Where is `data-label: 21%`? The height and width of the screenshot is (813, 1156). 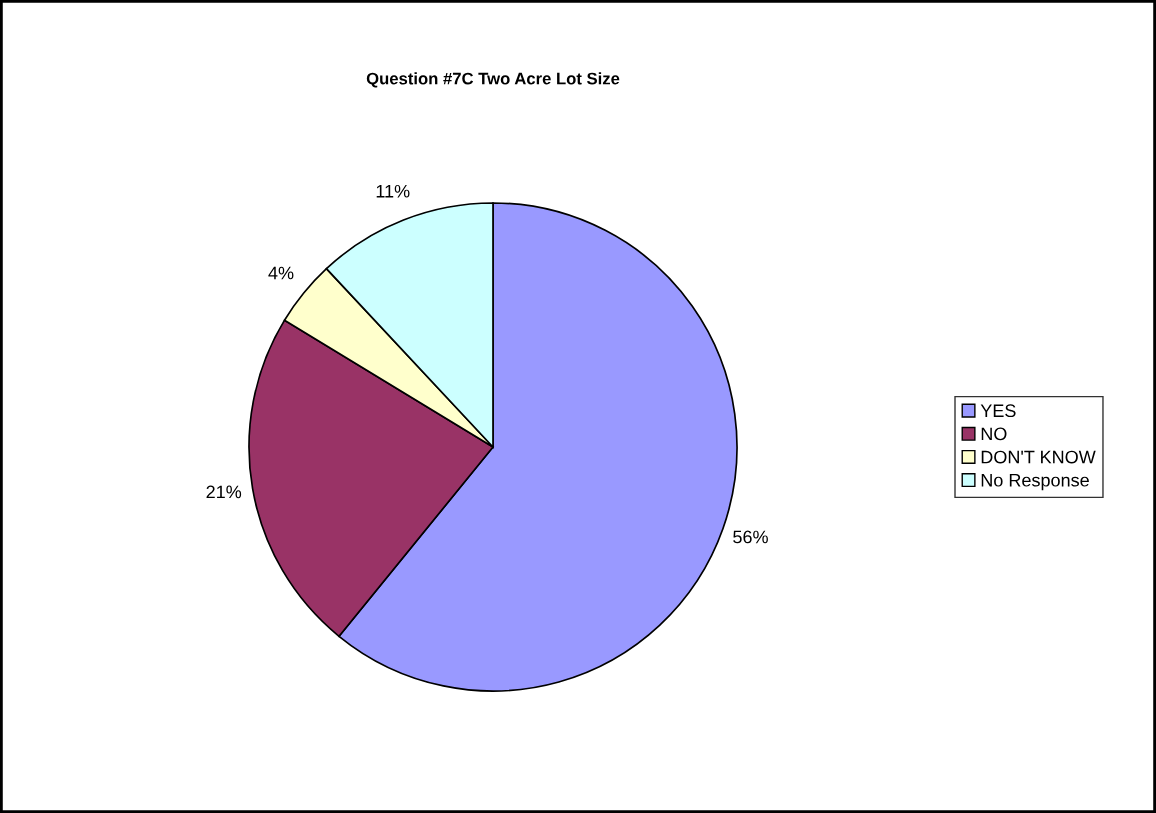 data-label: 21% is located at coordinates (224, 492).